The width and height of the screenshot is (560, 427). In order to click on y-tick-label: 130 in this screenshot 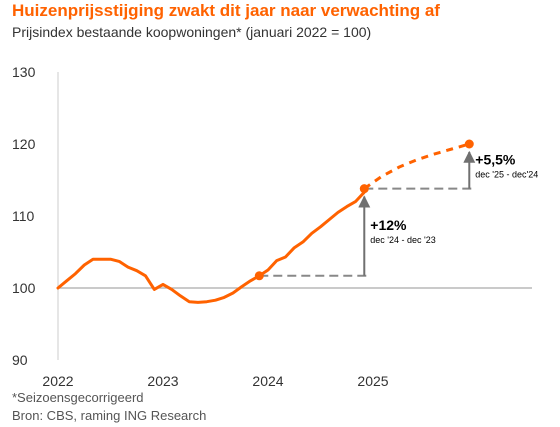, I will do `click(24, 72)`.